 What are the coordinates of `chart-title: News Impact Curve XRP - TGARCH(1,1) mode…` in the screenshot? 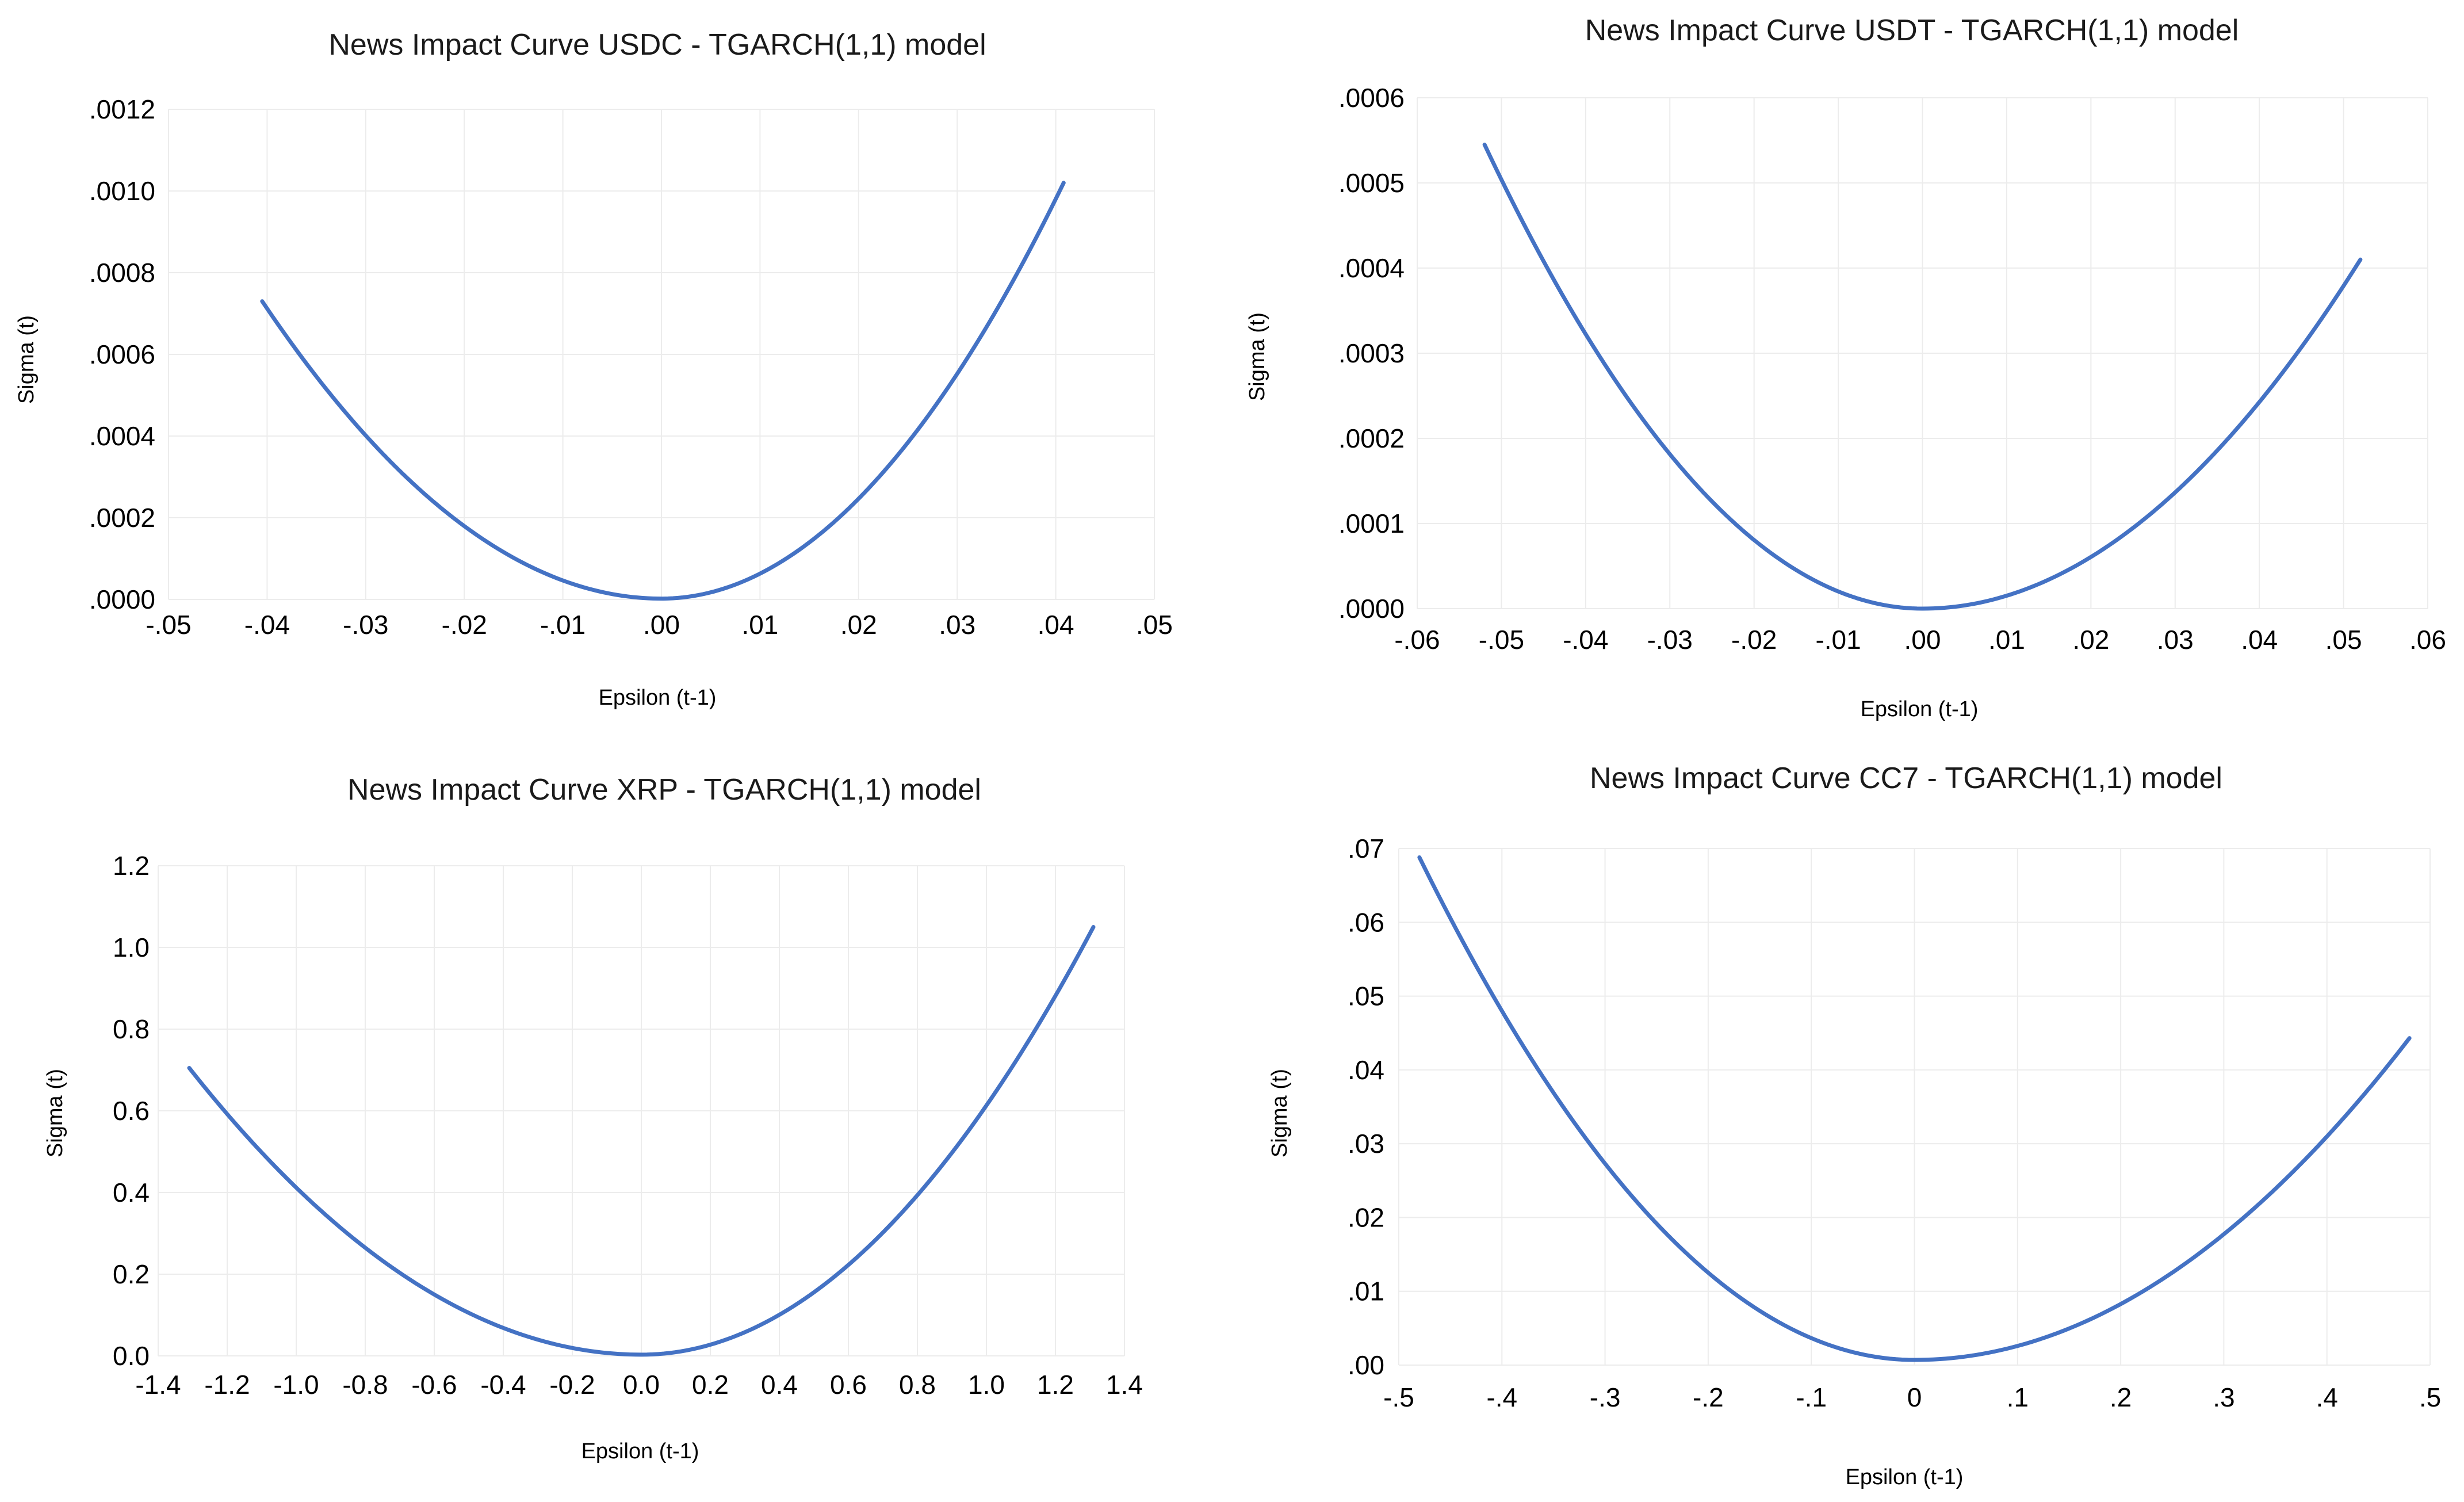 It's located at (664, 790).